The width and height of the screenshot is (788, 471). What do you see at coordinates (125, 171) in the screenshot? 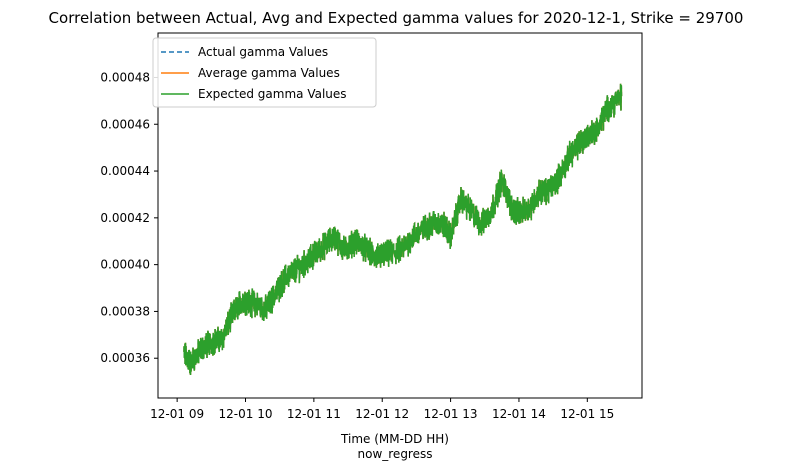
I see `y-tick-label: 0.00044` at bounding box center [125, 171].